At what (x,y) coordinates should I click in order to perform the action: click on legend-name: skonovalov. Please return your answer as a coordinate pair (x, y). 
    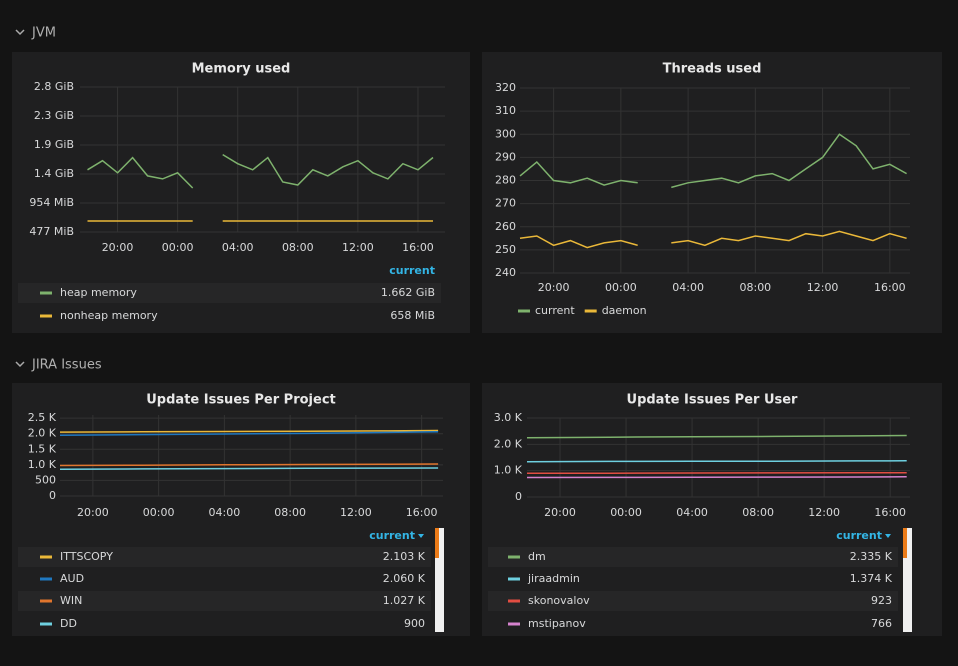
    Looking at the image, I should click on (559, 600).